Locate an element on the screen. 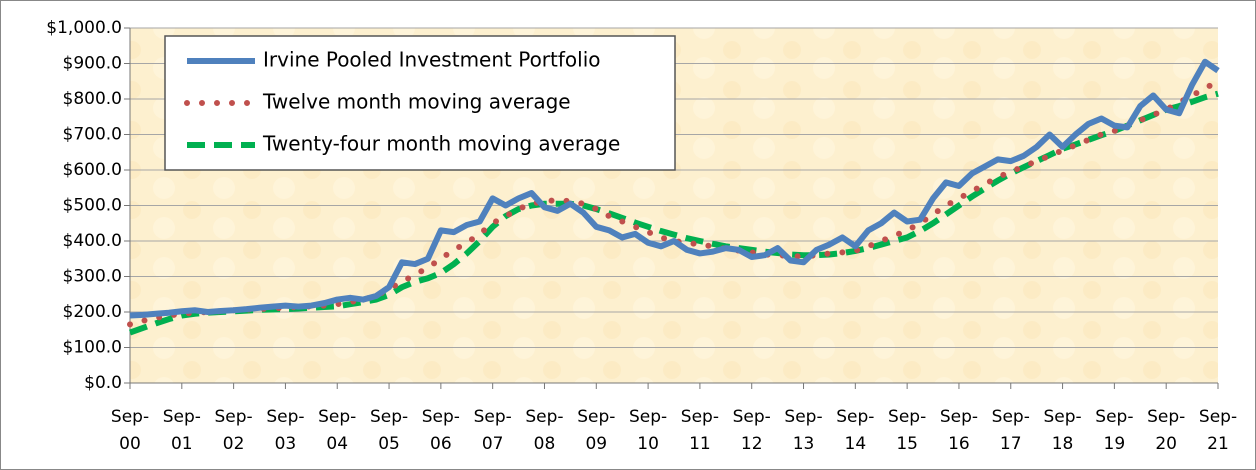 The height and width of the screenshot is (470, 1256). x-tick-label: Sep-01 is located at coordinates (181, 430).